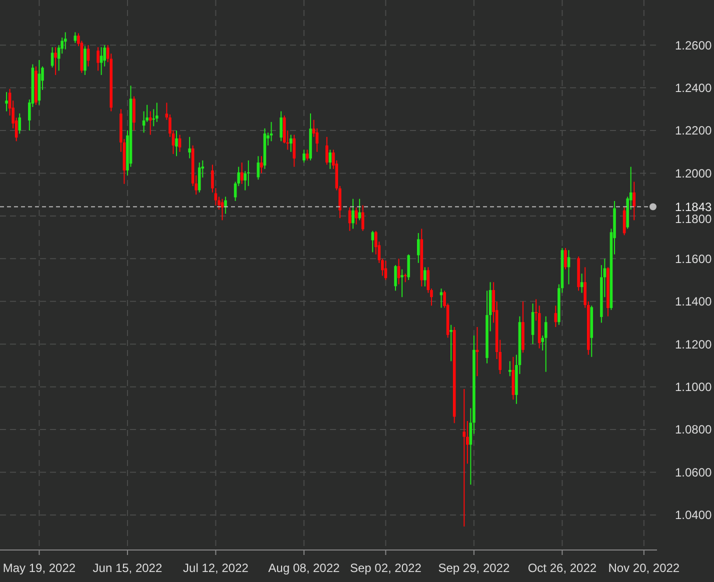 The height and width of the screenshot is (582, 714). I want to click on y-tick-label: 1.0600, so click(693, 472).